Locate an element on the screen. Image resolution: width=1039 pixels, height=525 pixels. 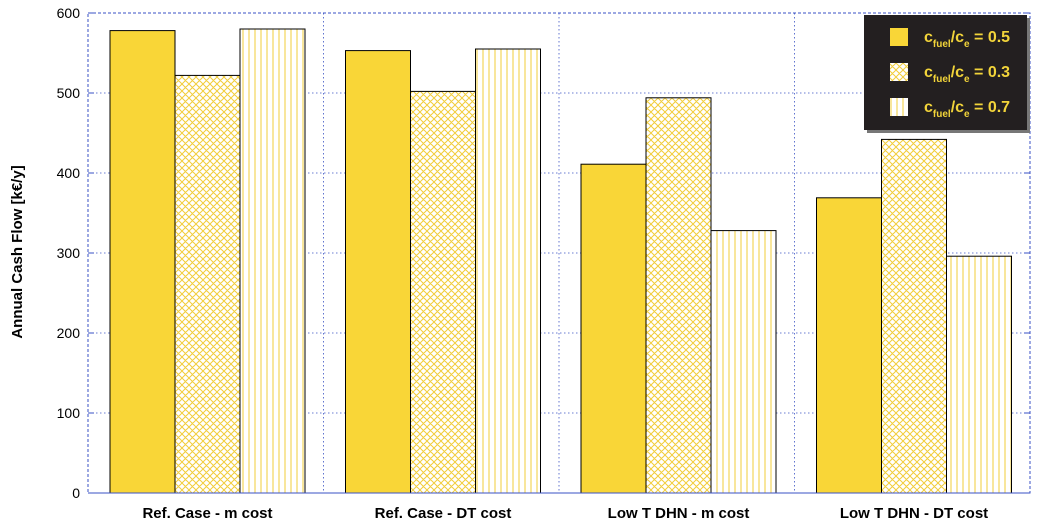
legend-label: cfuel/ce = 0.5 is located at coordinates (967, 39).